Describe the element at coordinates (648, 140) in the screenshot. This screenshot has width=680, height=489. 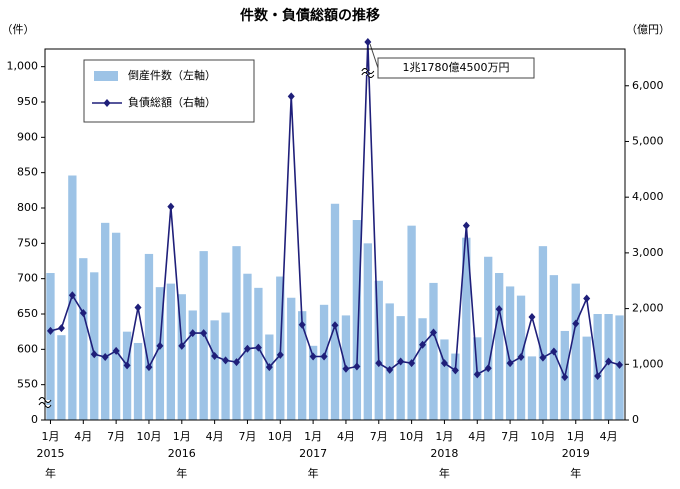
I see `y2-tick-label: 5,000` at that location.